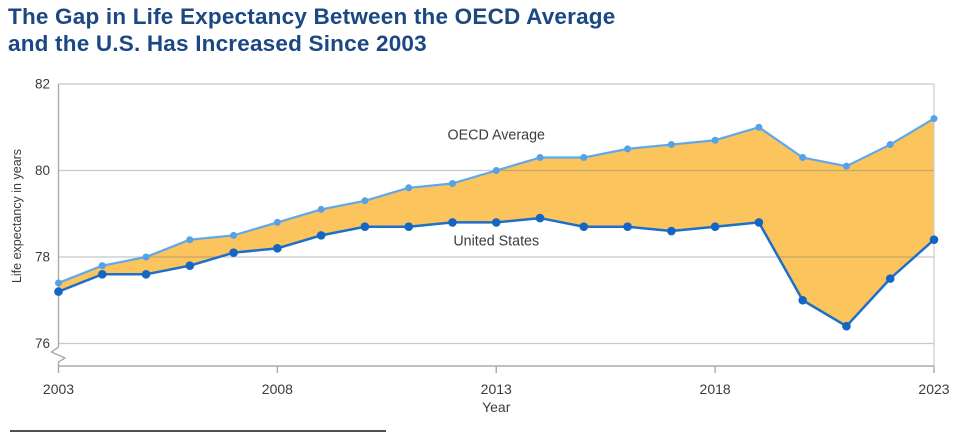  Describe the element at coordinates (58, 291) in the screenshot. I see `data-point-s1-2003` at that location.